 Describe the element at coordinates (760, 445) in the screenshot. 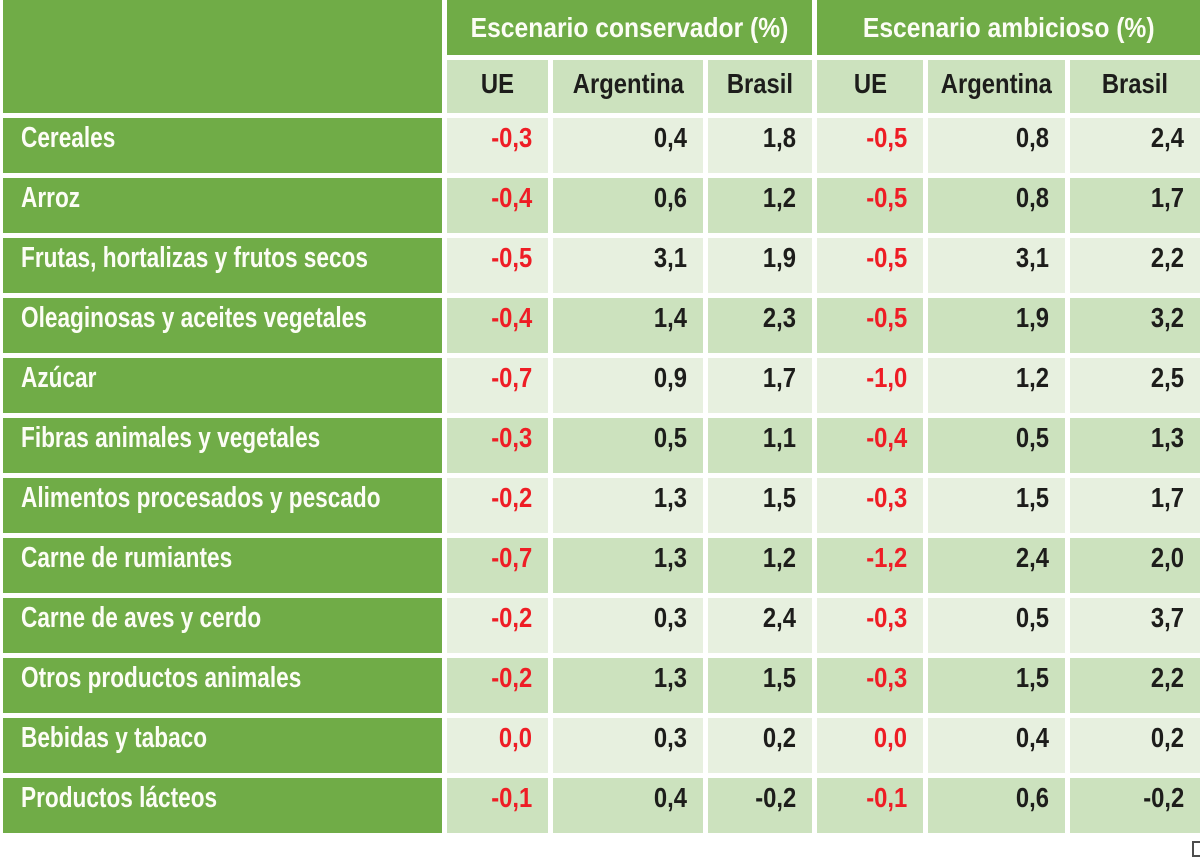

I see `value-cell: 1,1` at that location.